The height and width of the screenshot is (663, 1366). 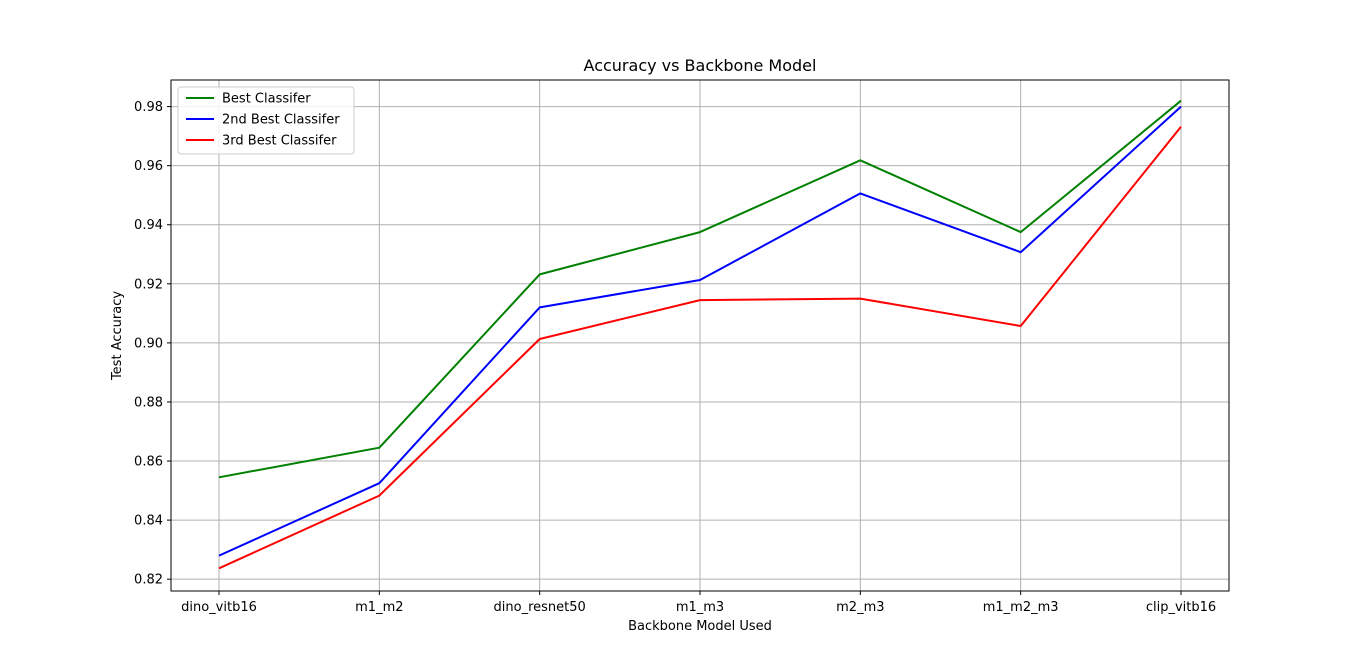 What do you see at coordinates (860, 607) in the screenshot?
I see `x-tick-label: m2_m3` at bounding box center [860, 607].